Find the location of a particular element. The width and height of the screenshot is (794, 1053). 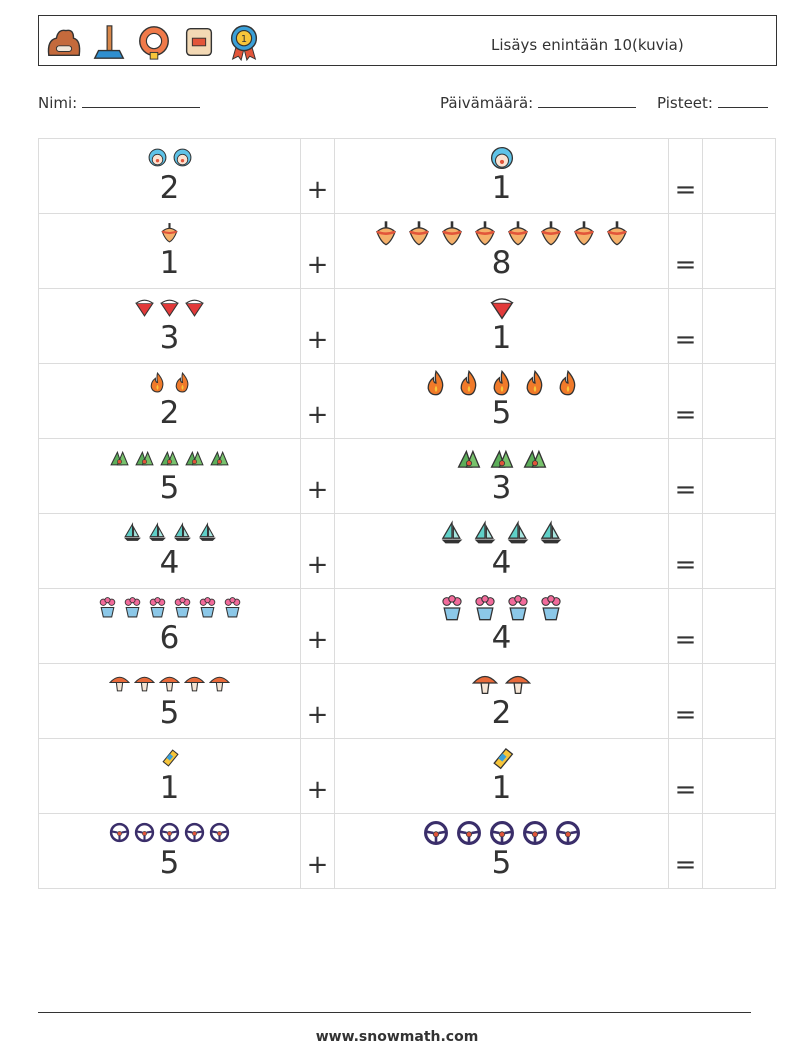

addend-b: 2 is located at coordinates (501, 713).